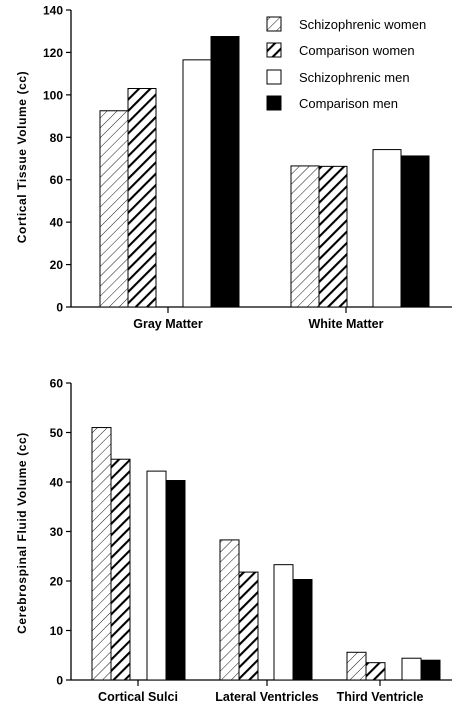  Describe the element at coordinates (53, 53) in the screenshot. I see `top-y-tick-label: 120` at that location.